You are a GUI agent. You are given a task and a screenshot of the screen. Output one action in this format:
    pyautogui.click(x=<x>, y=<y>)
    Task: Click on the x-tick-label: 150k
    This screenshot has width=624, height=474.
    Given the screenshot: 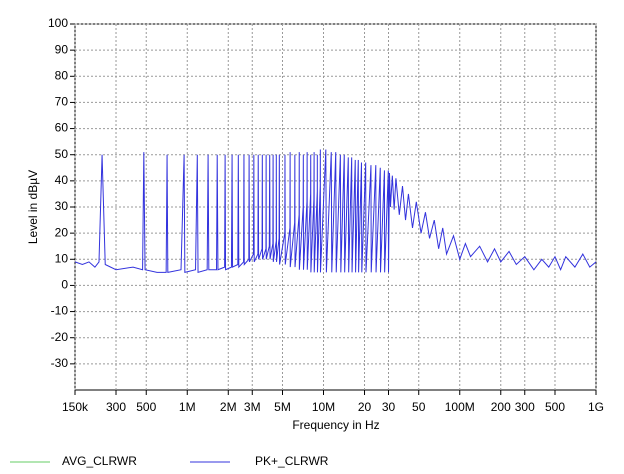 What is the action you would take?
    pyautogui.click(x=75, y=407)
    